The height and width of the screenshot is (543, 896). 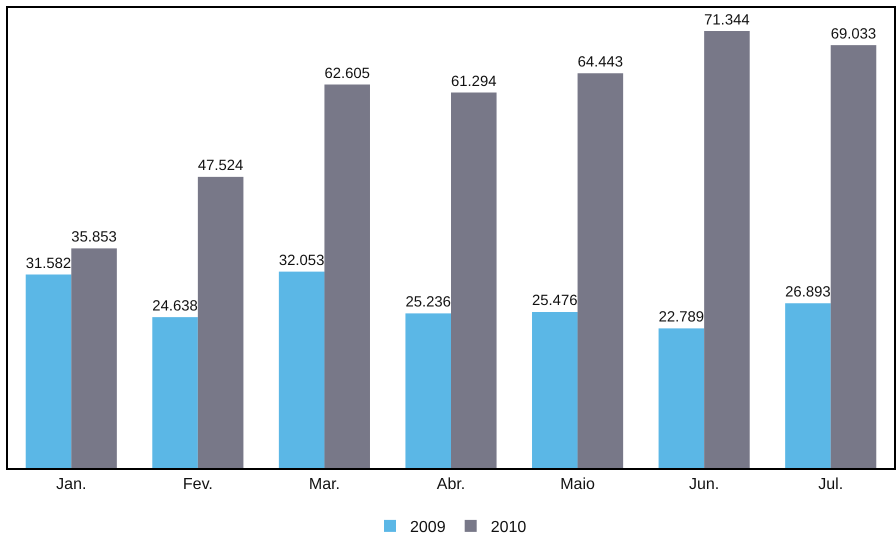 I want to click on data-label: 61.294, so click(x=473, y=82).